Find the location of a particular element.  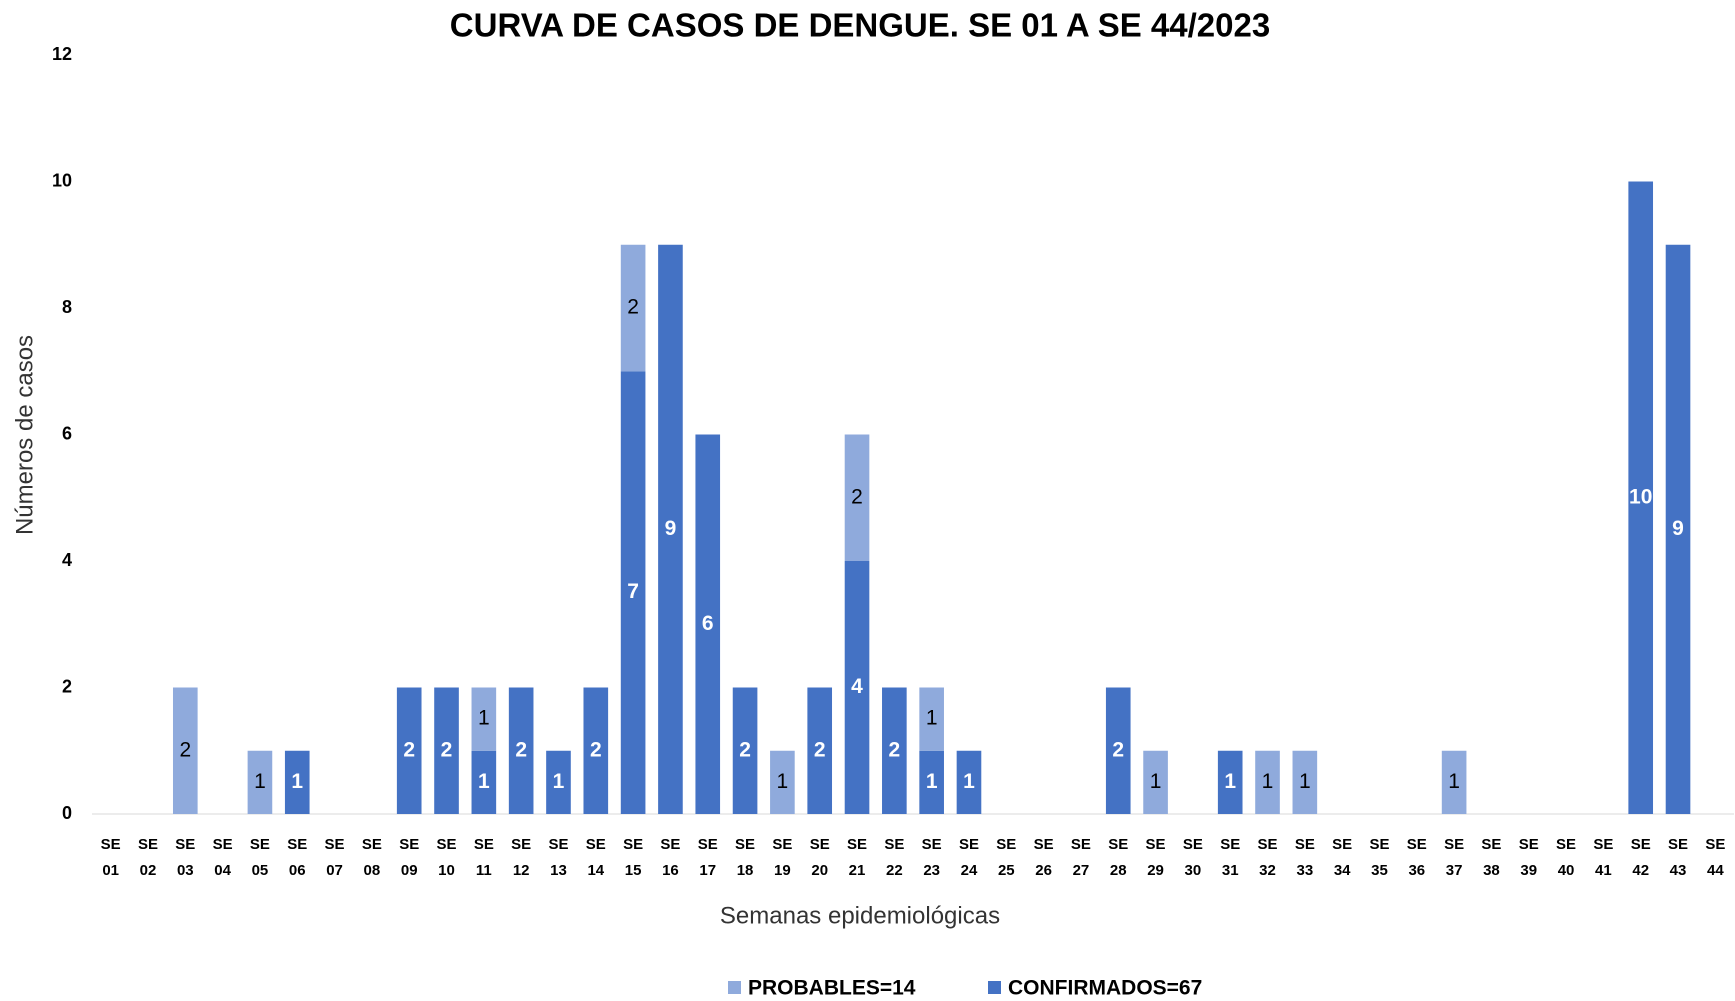

x-tick-label: SE 16 is located at coordinates (670, 857).